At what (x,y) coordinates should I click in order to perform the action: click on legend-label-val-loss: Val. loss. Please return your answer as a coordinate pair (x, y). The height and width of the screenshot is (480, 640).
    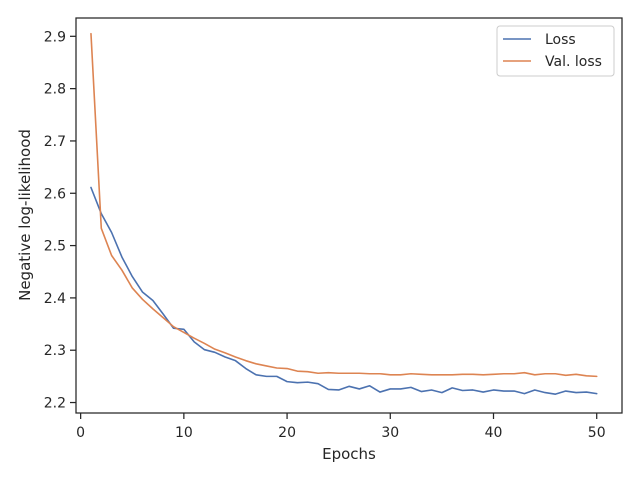
    Looking at the image, I should click on (573, 62).